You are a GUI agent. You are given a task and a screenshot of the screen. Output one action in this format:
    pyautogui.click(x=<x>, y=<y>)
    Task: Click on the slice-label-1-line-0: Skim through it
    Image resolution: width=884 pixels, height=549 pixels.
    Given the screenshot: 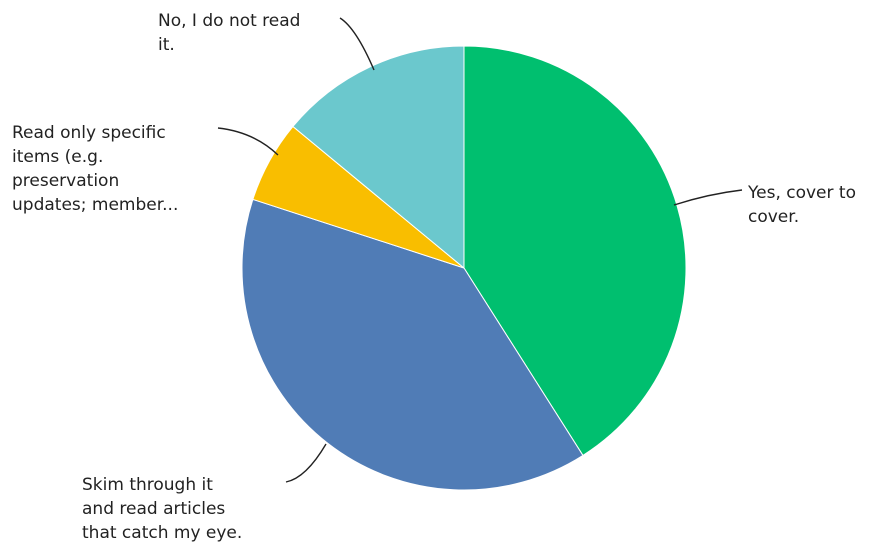 What is the action you would take?
    pyautogui.click(x=147, y=485)
    